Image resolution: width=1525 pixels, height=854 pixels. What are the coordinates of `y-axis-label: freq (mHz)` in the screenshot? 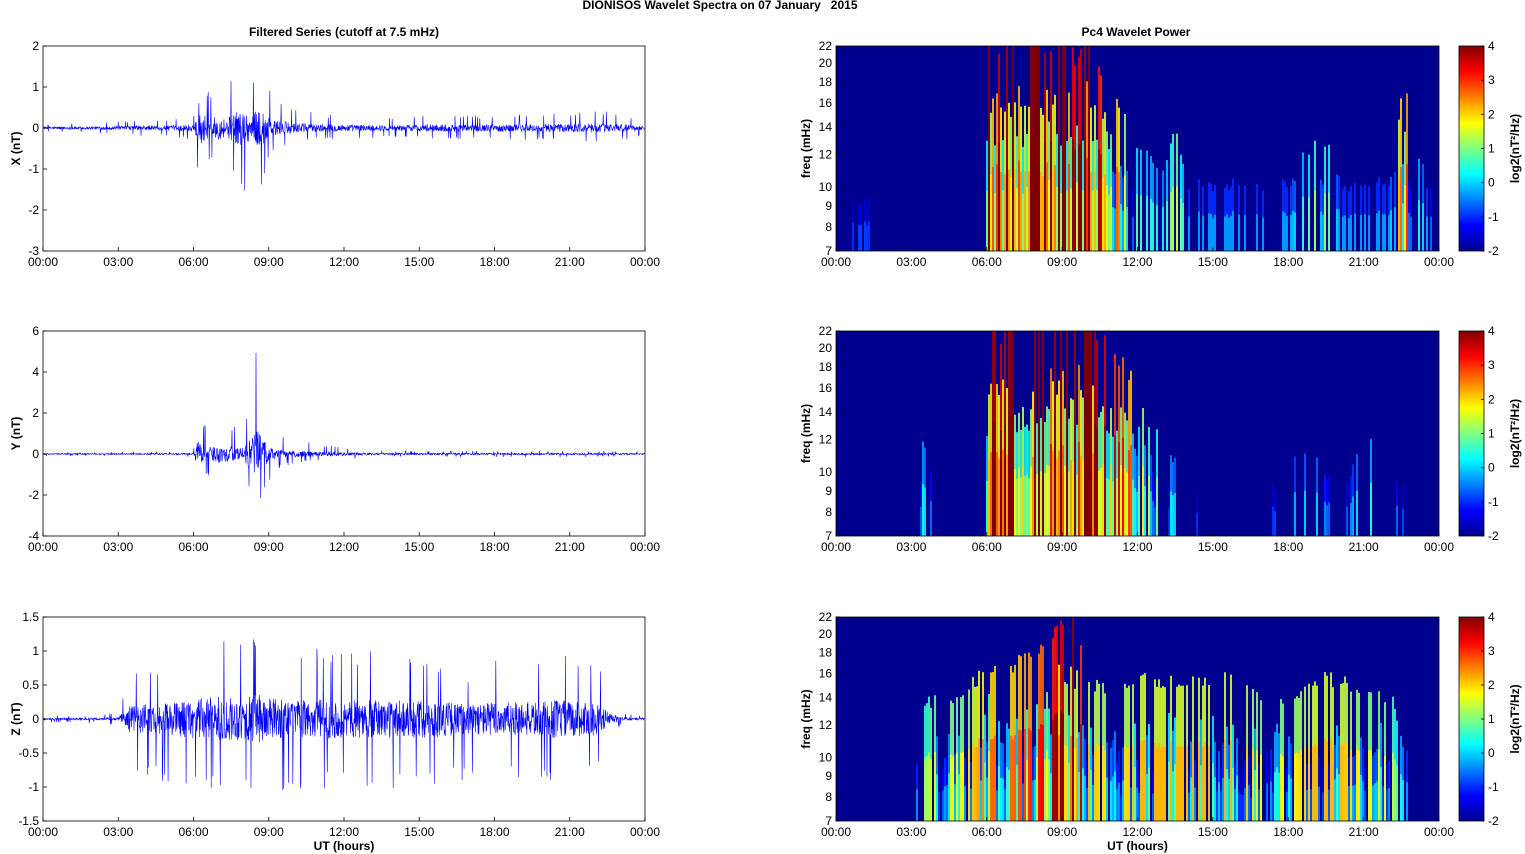 It's located at (806, 718).